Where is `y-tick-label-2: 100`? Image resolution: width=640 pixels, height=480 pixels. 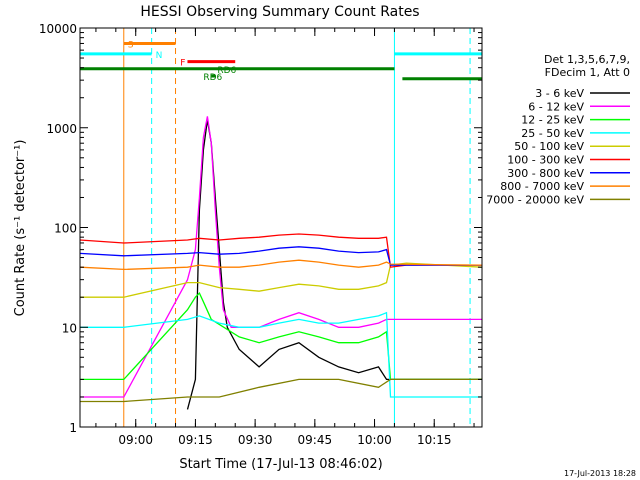
y-tick-label-2: 100 is located at coordinates (65, 229).